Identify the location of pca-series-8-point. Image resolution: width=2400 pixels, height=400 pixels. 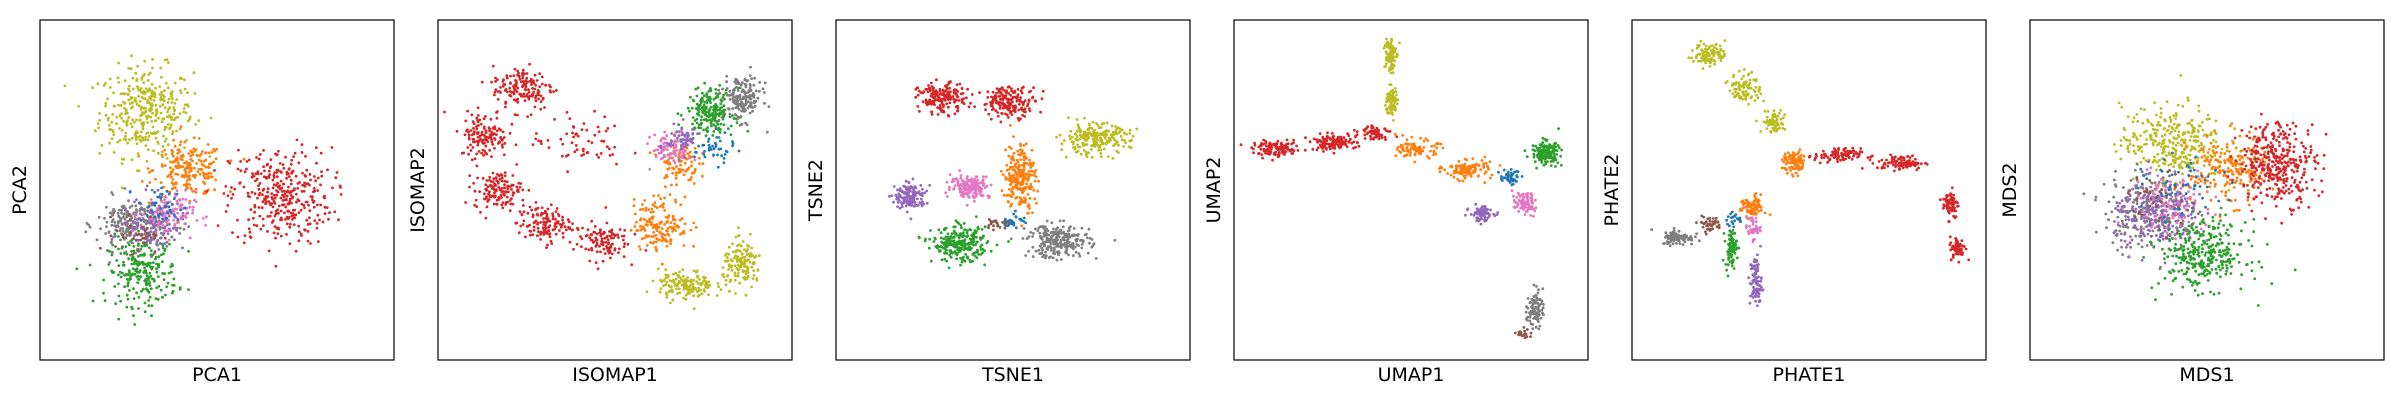
(149, 235).